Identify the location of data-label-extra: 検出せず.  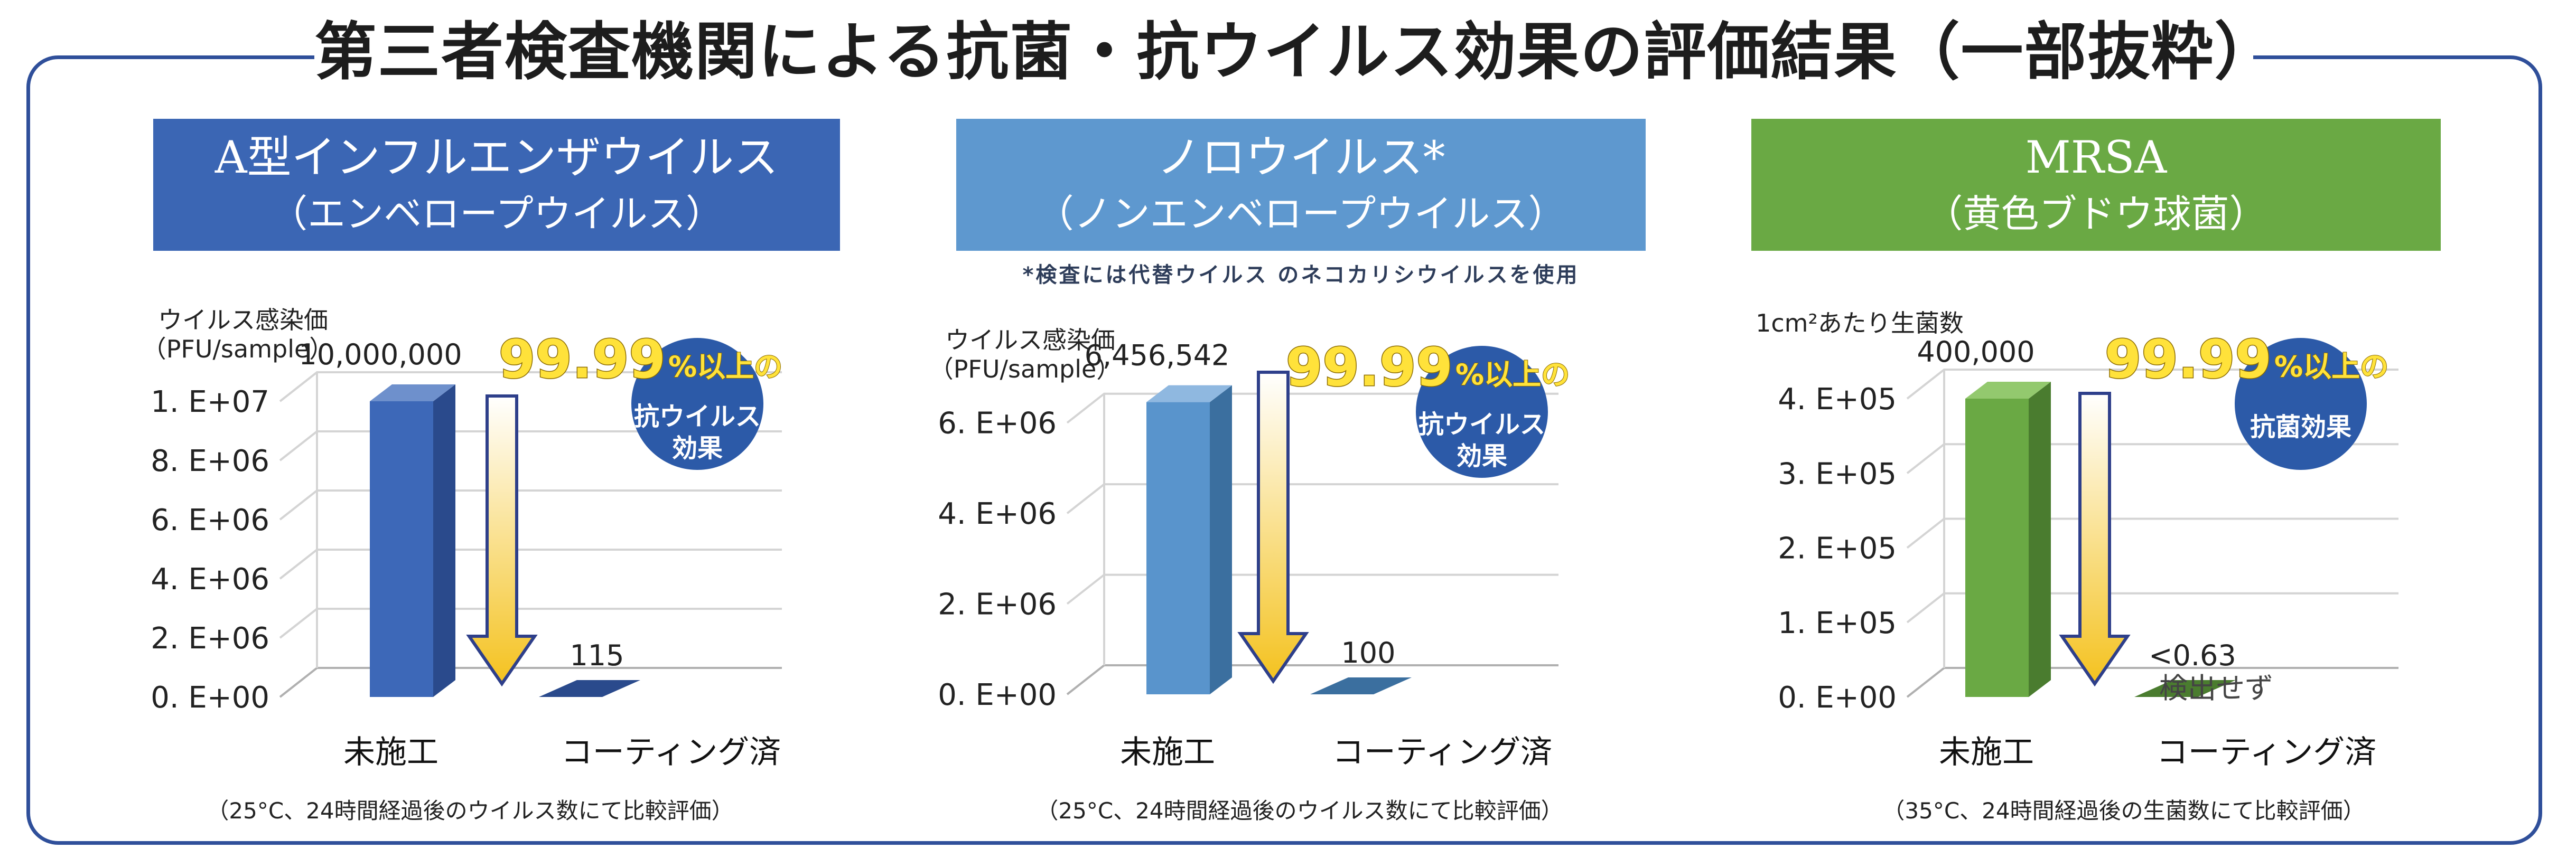
(2216, 688).